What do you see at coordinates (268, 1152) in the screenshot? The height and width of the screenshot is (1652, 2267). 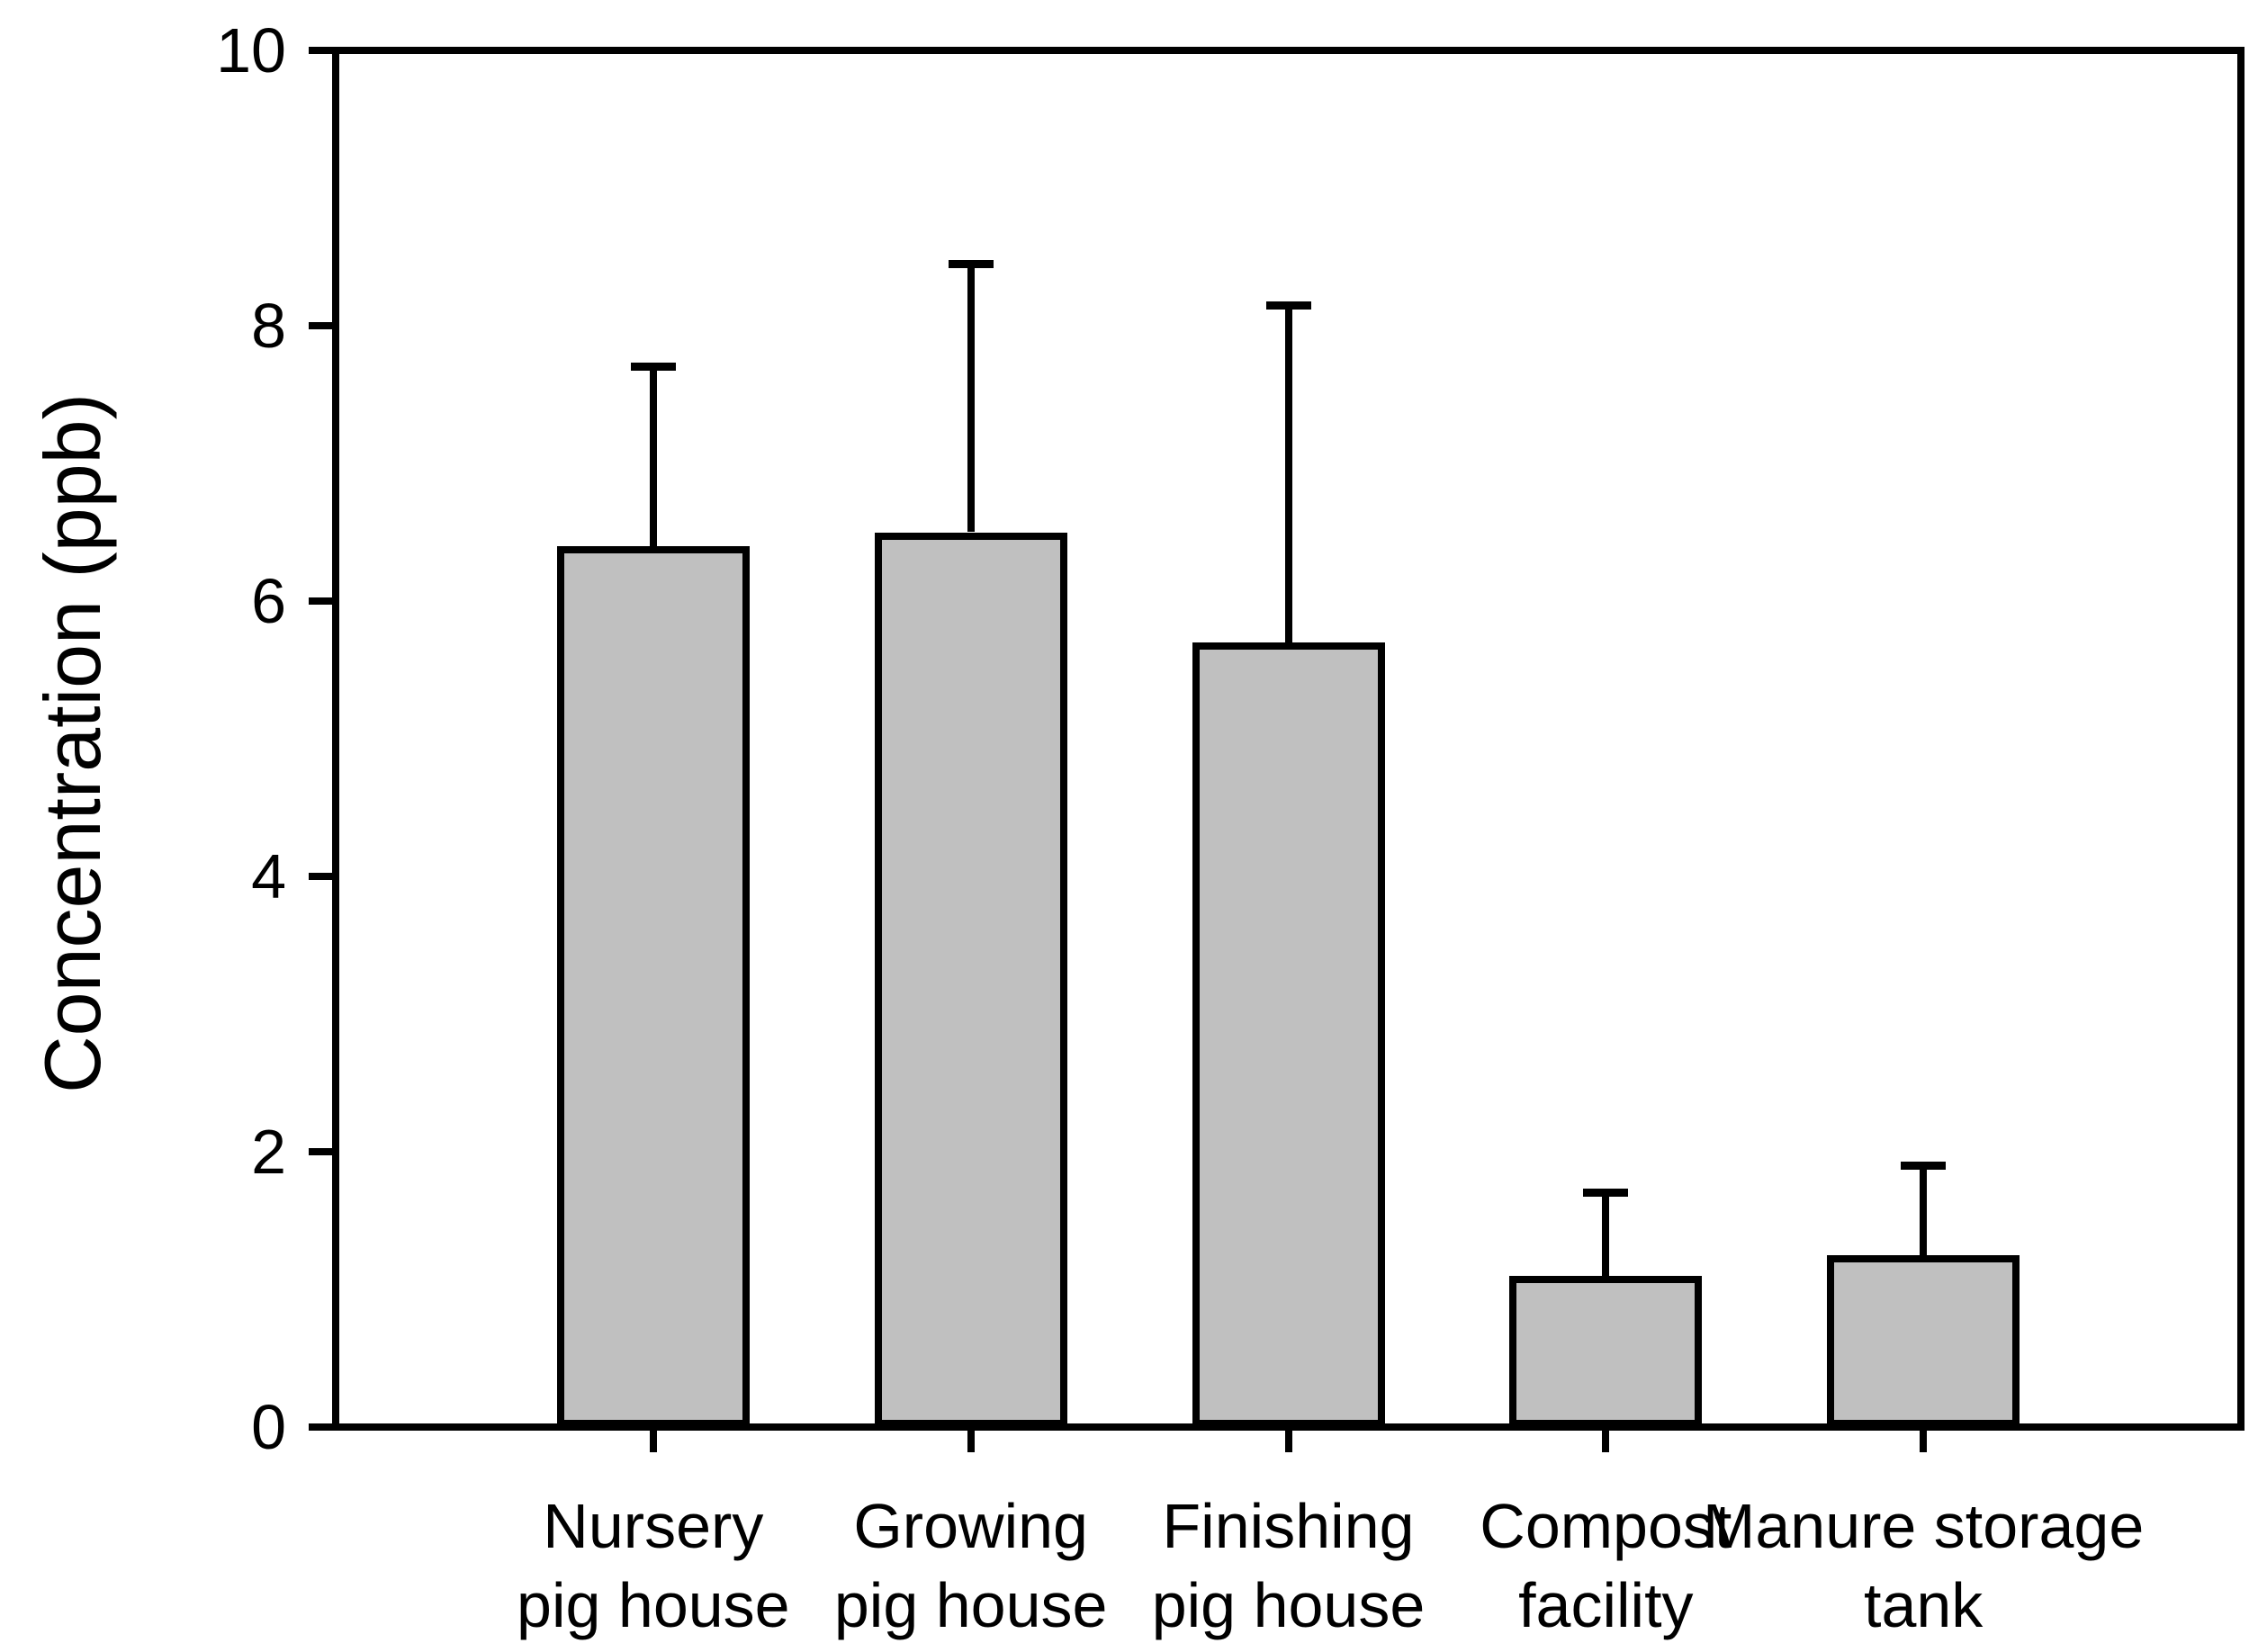 I see `y-axis-tick-label: 2` at bounding box center [268, 1152].